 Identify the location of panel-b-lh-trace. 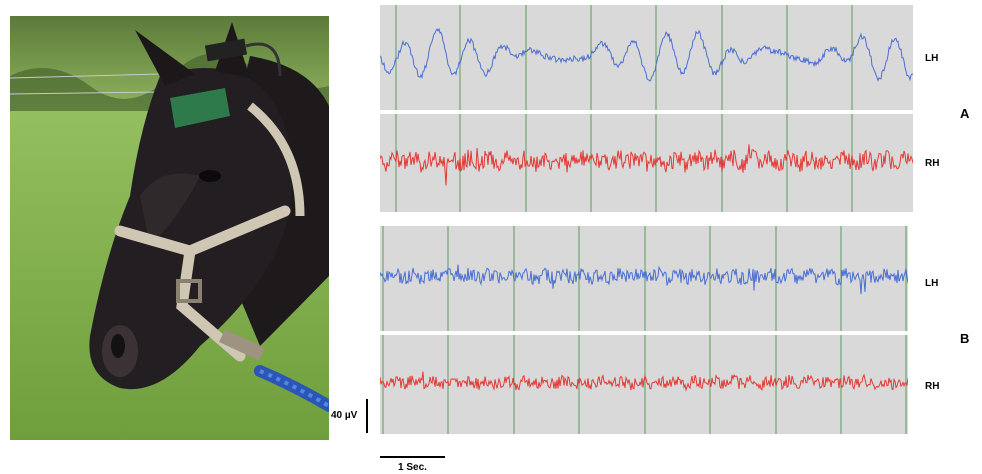
(644, 278).